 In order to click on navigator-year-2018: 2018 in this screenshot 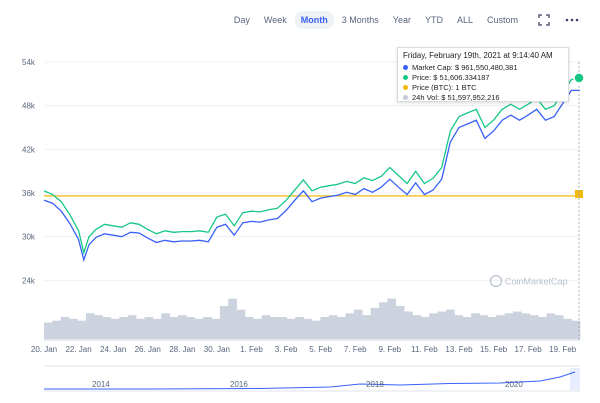, I will do `click(375, 384)`.